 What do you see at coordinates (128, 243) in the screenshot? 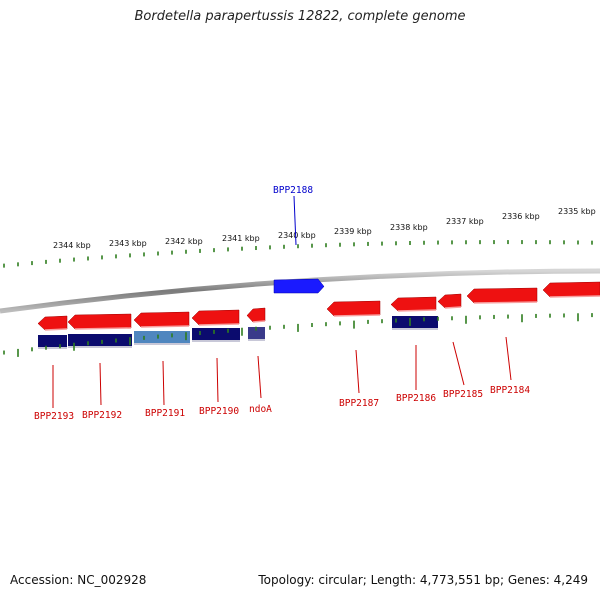
I see `scale-label: 2343 kbp` at bounding box center [128, 243].